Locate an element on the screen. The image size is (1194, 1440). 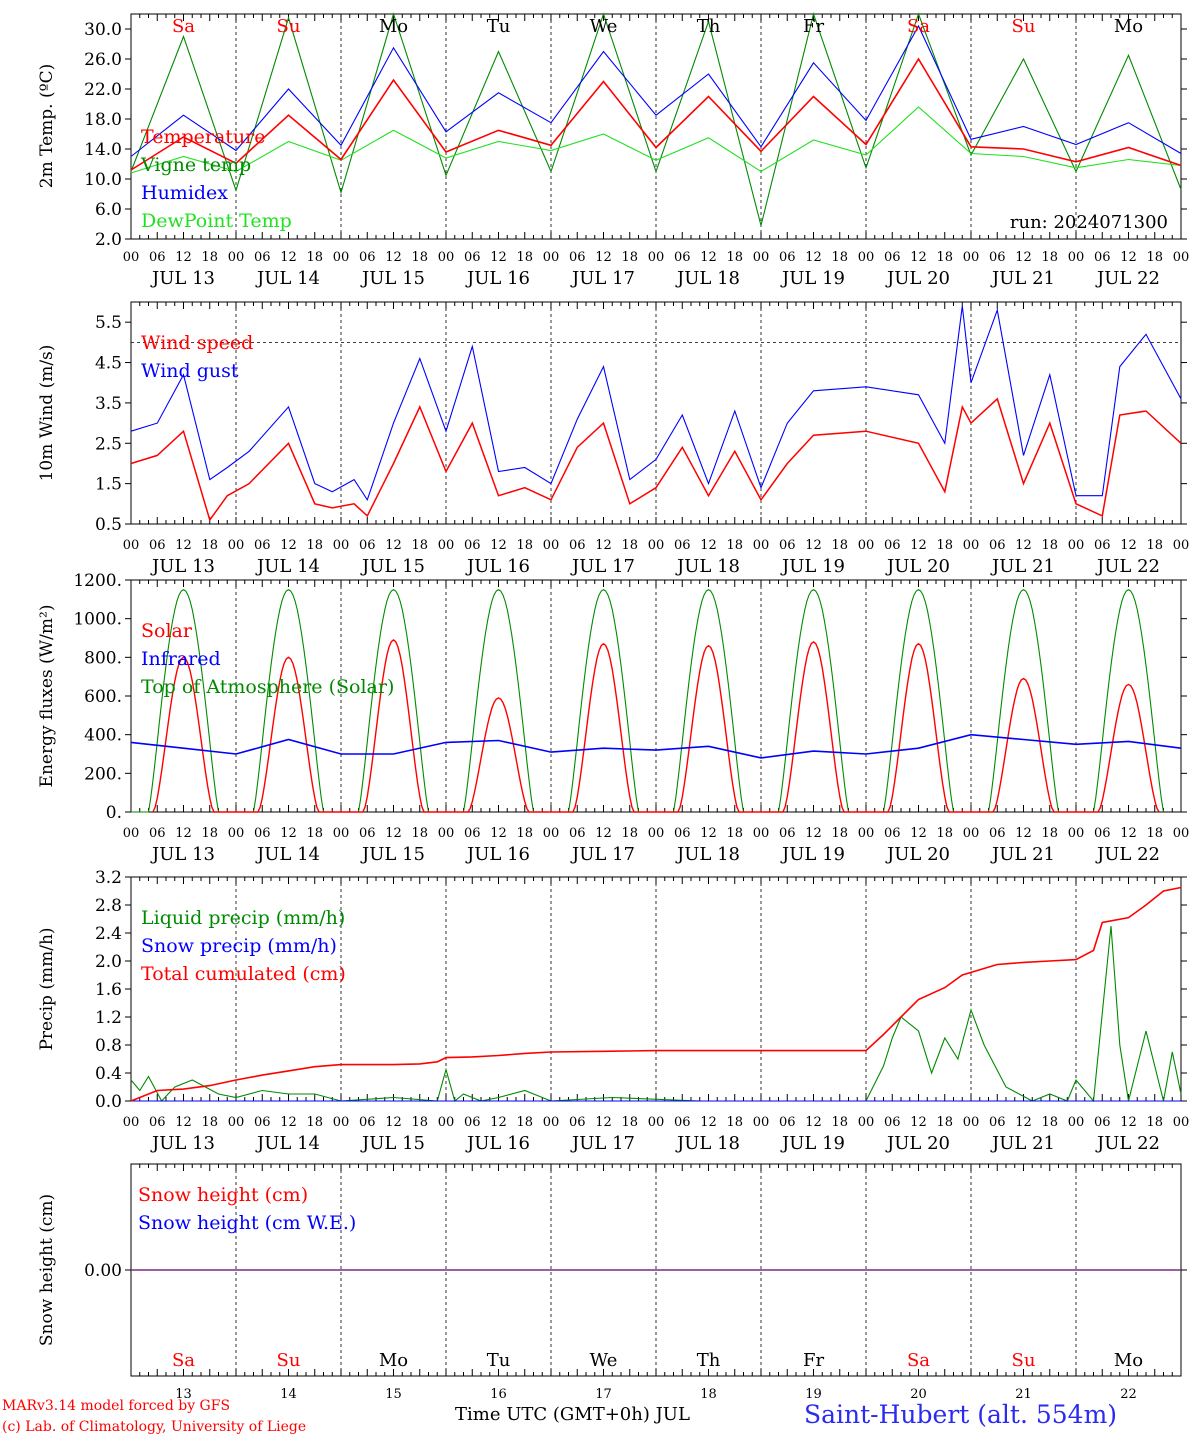
precip-y-tick-label: 0.8 is located at coordinates (108, 1046).